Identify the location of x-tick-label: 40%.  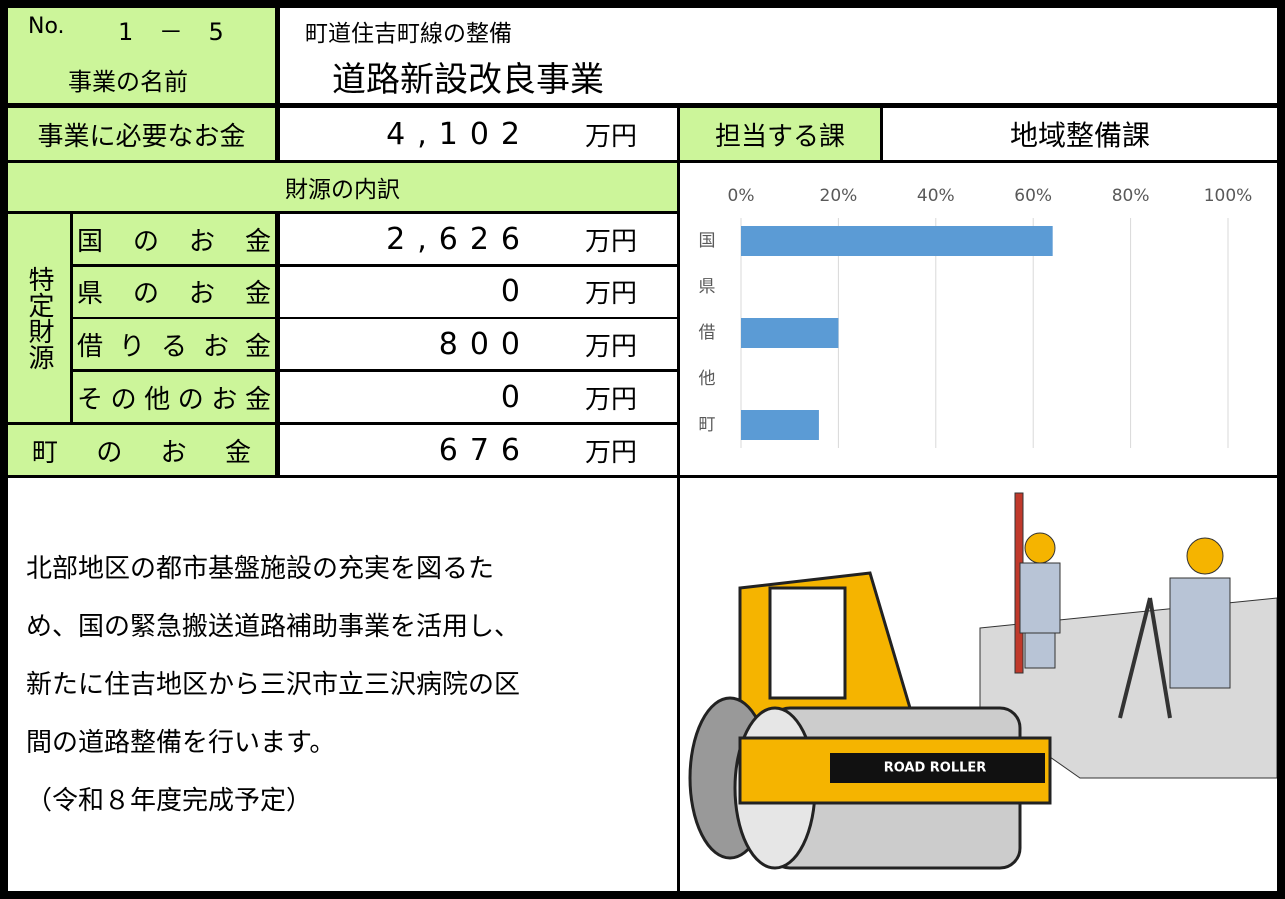
(936, 196).